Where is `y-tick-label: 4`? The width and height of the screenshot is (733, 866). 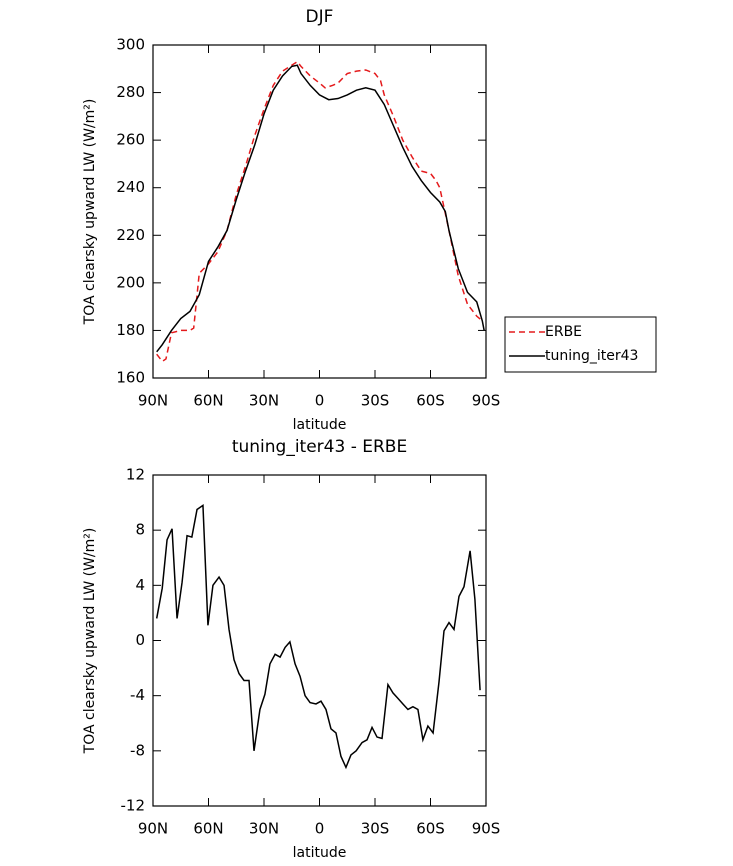 y-tick-label: 4 is located at coordinates (140, 585).